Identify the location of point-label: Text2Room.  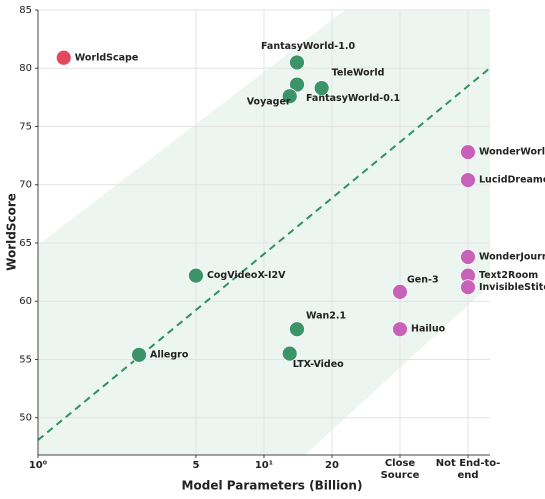
(508, 275).